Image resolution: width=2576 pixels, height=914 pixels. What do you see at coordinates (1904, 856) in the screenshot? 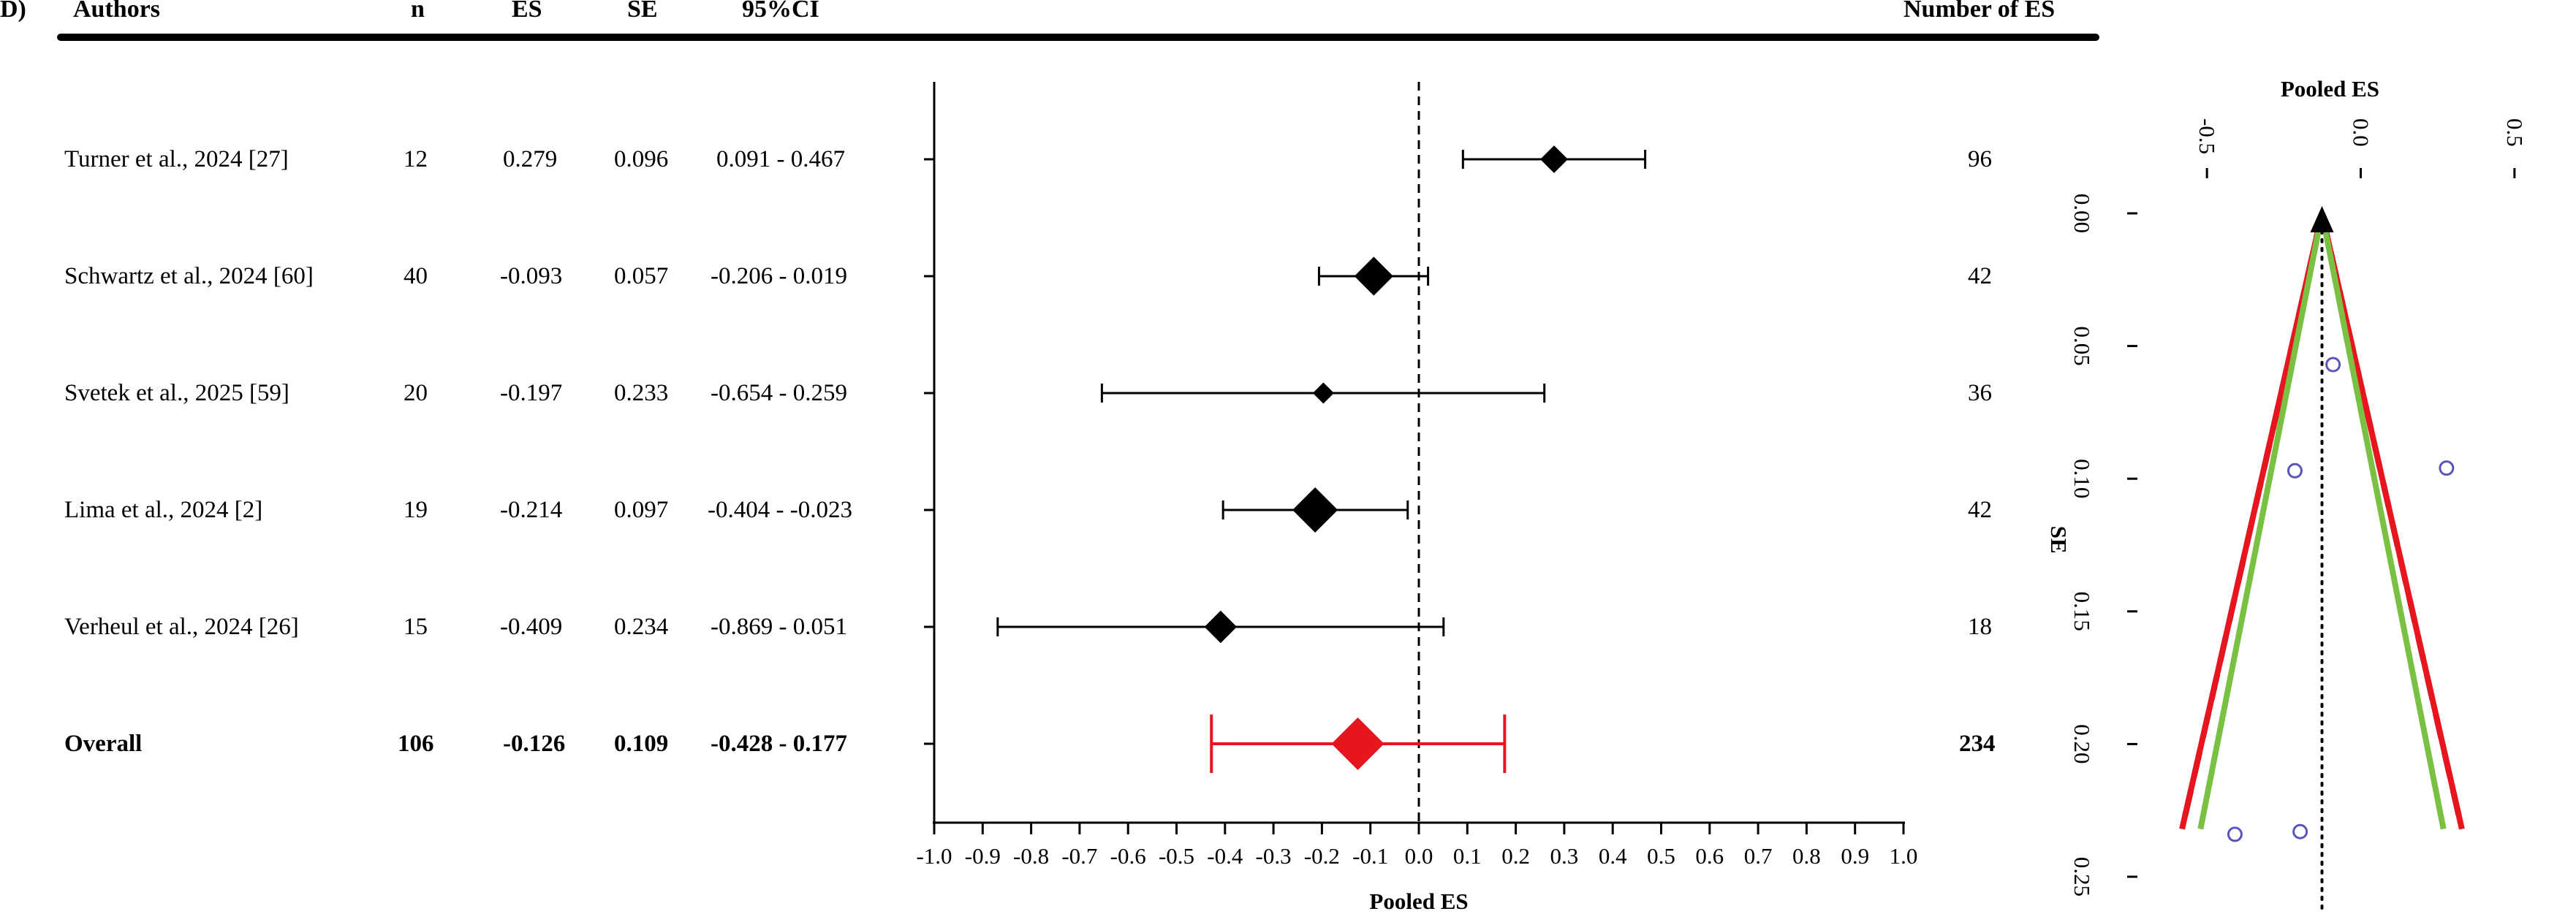
I see `forest-x-tick-label: 1.0` at bounding box center [1904, 856].